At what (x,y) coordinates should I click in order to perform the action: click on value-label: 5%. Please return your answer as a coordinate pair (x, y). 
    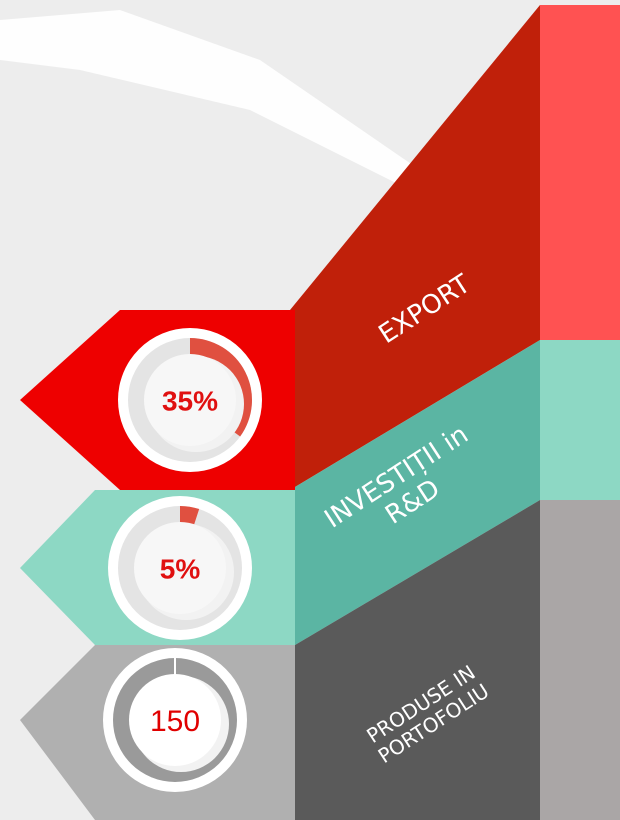
    Looking at the image, I should click on (180, 568).